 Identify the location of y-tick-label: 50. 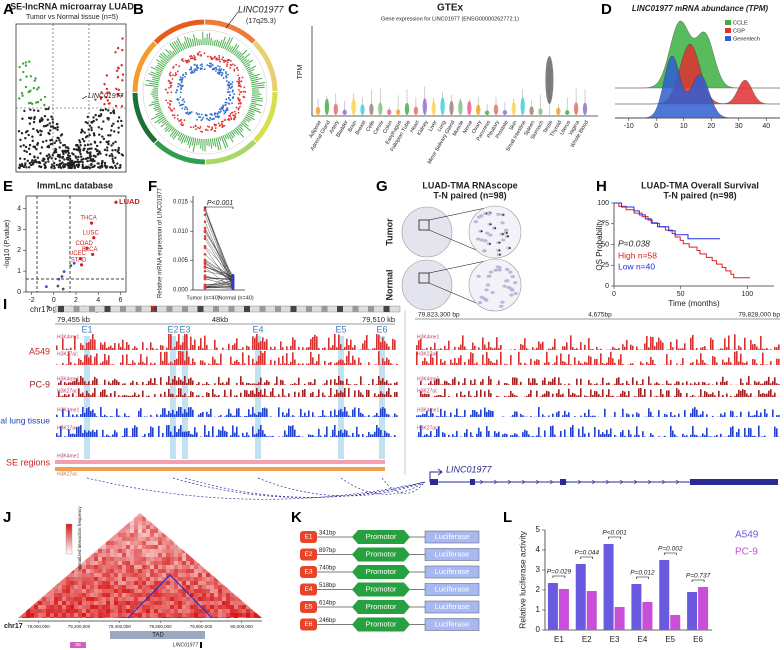
(605, 244).